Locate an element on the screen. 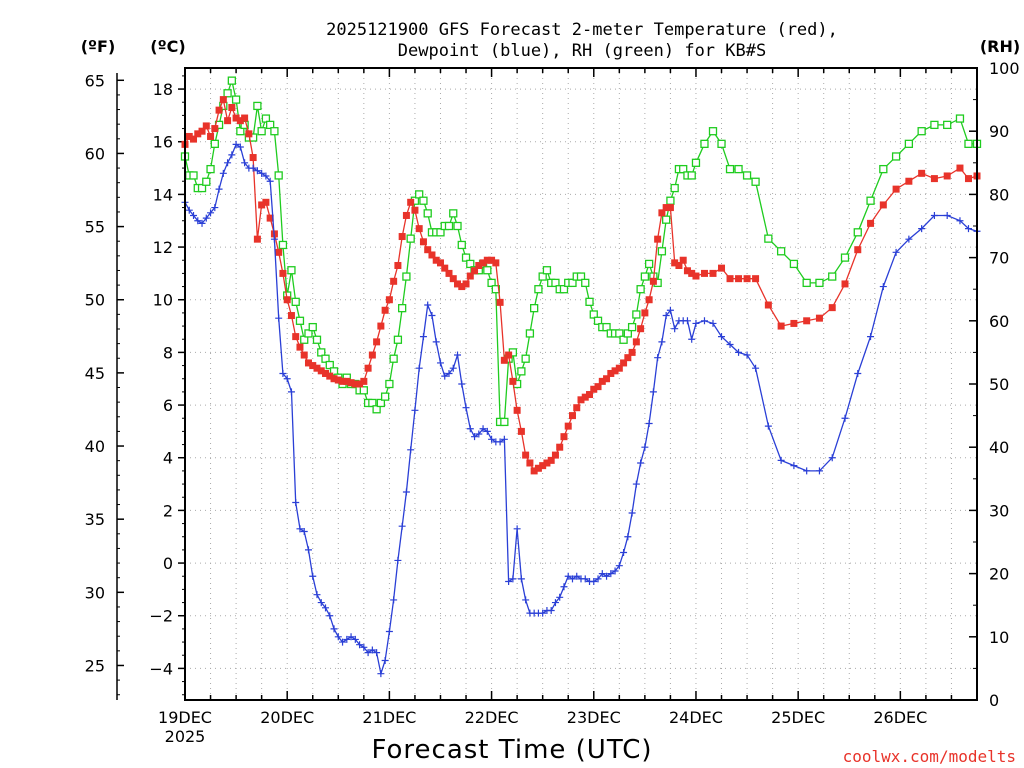 The height and width of the screenshot is (768, 1024). fahrenheit-tick-label: 55 is located at coordinates (95, 227).